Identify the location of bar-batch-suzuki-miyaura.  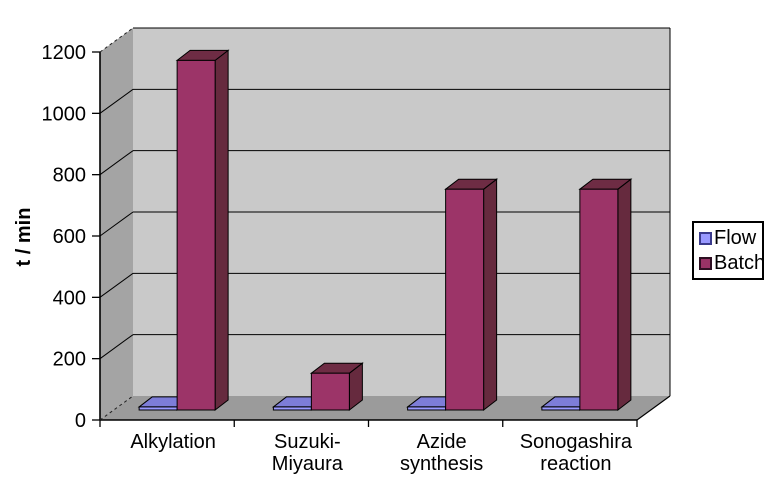
(336, 387).